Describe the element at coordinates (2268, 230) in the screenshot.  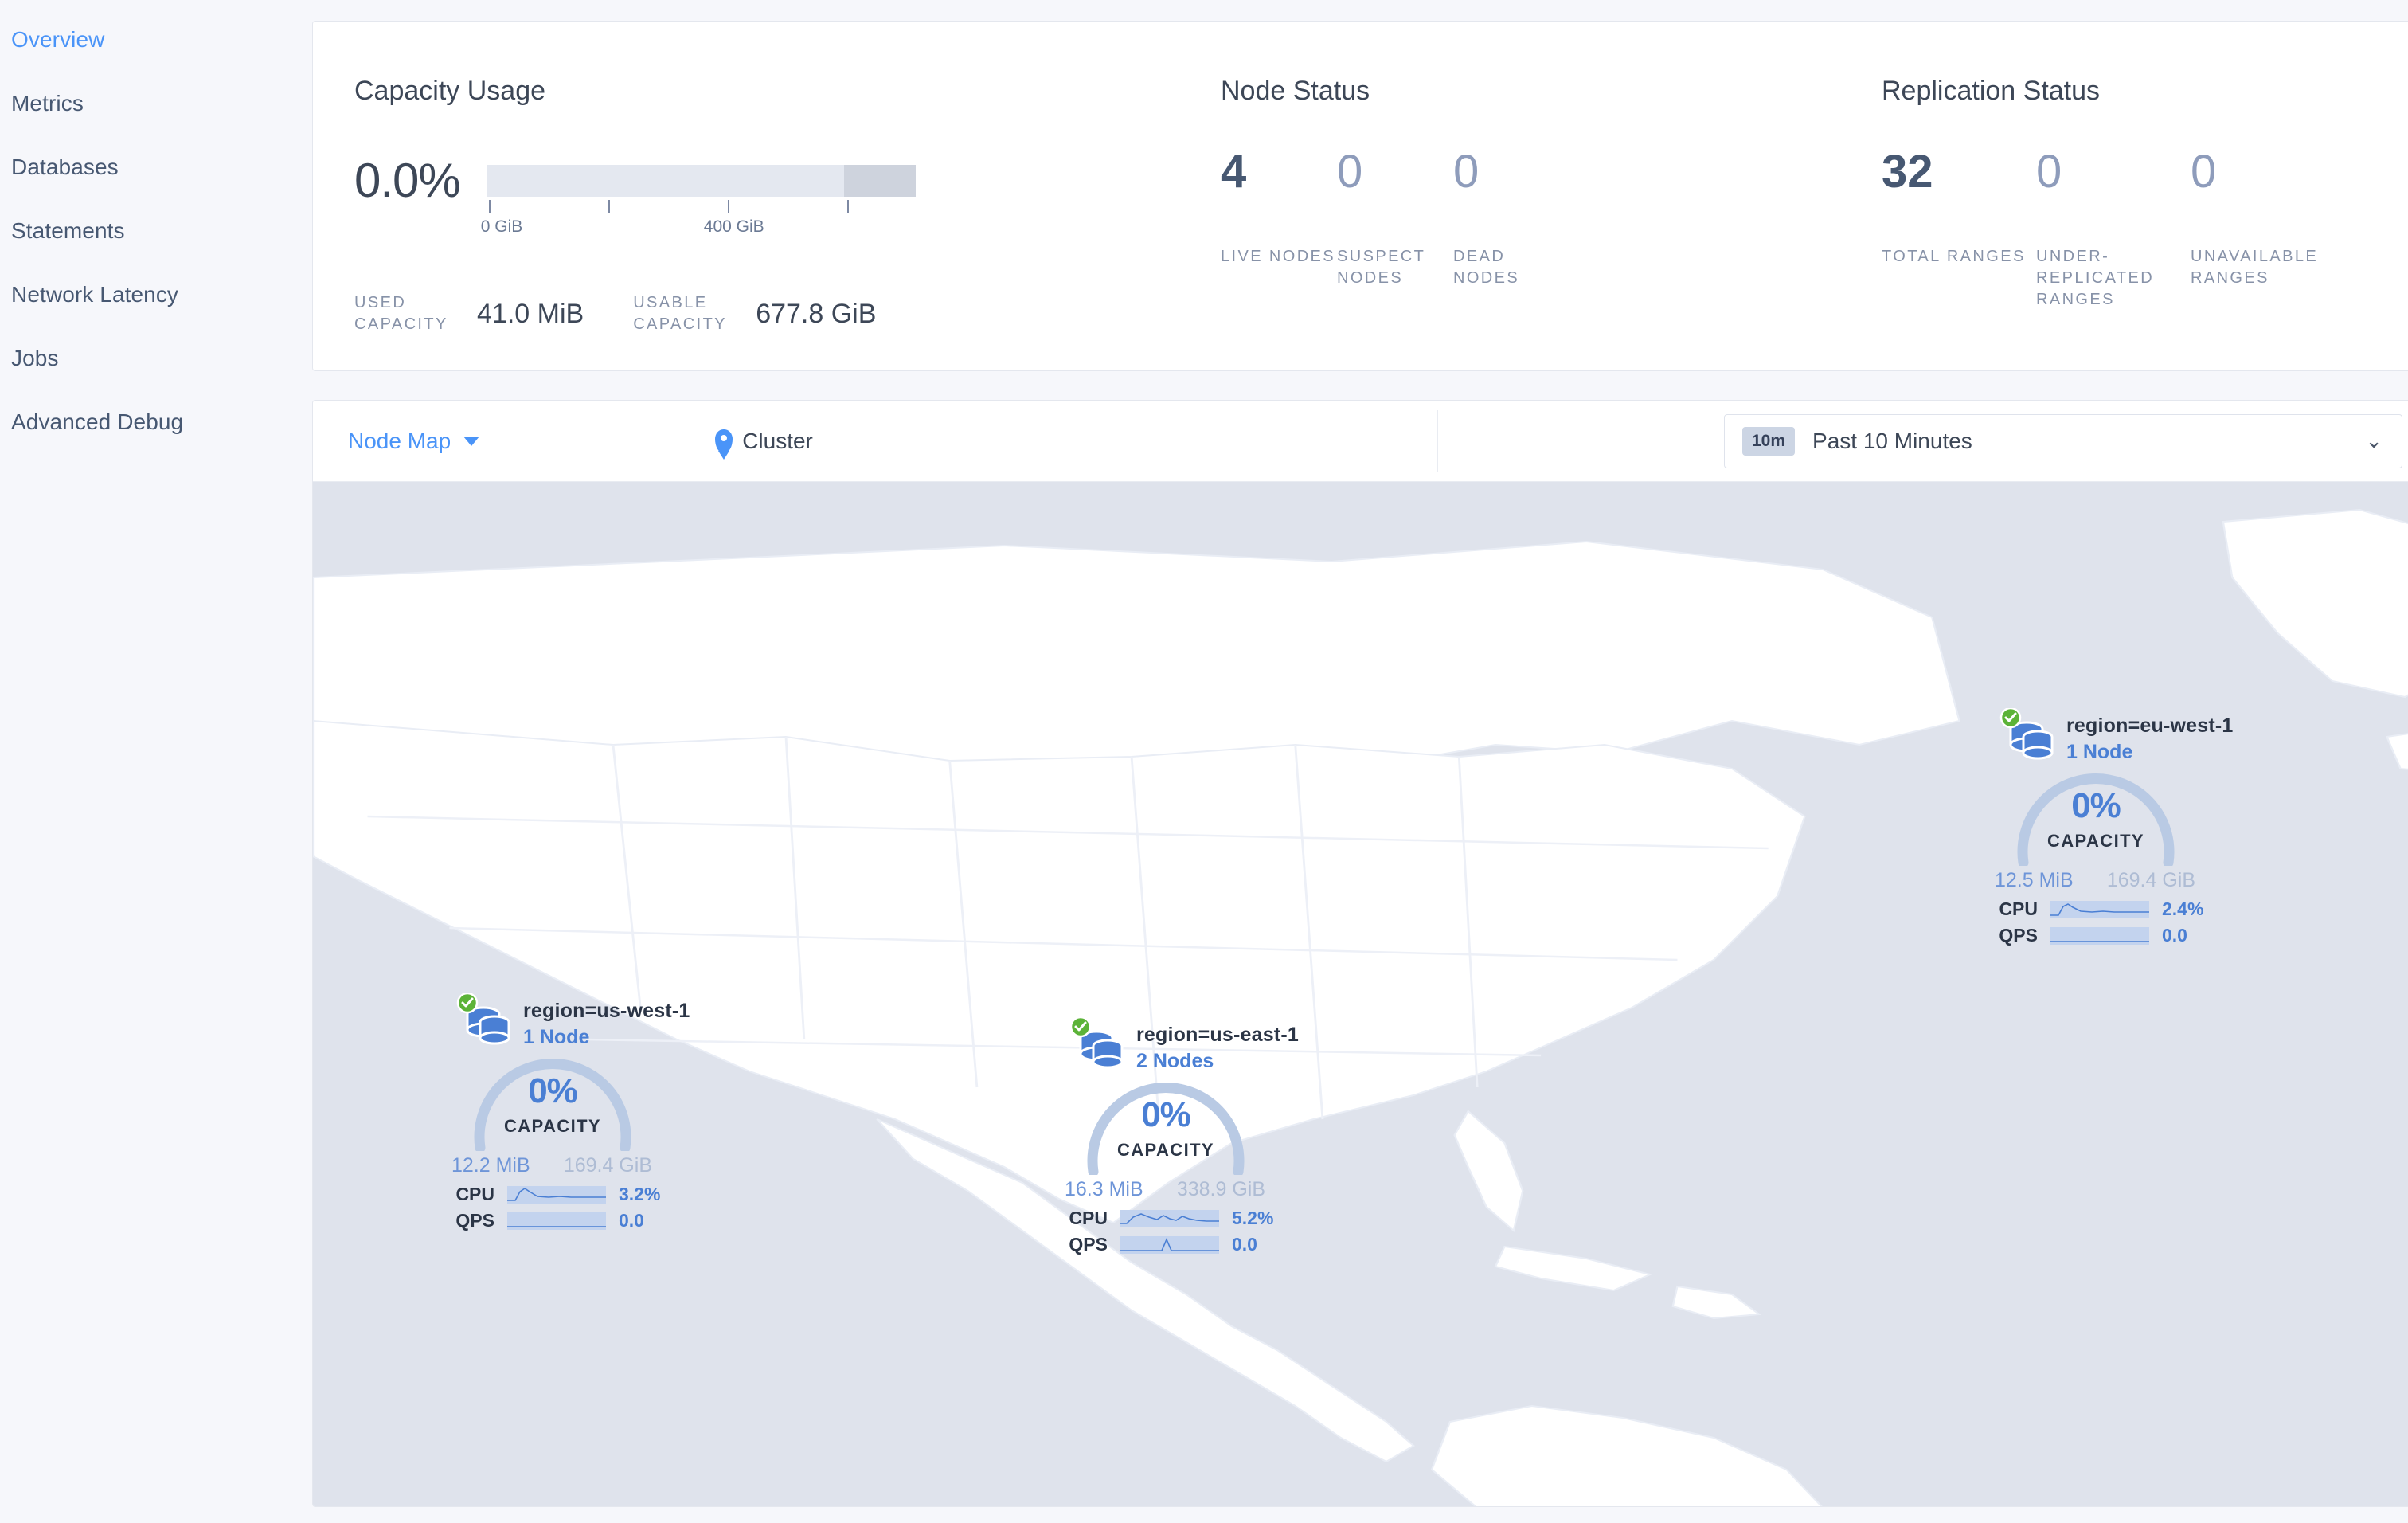
I see `stat-unavailable-ranges: 0 UNAVAILABLE RANGES` at that location.